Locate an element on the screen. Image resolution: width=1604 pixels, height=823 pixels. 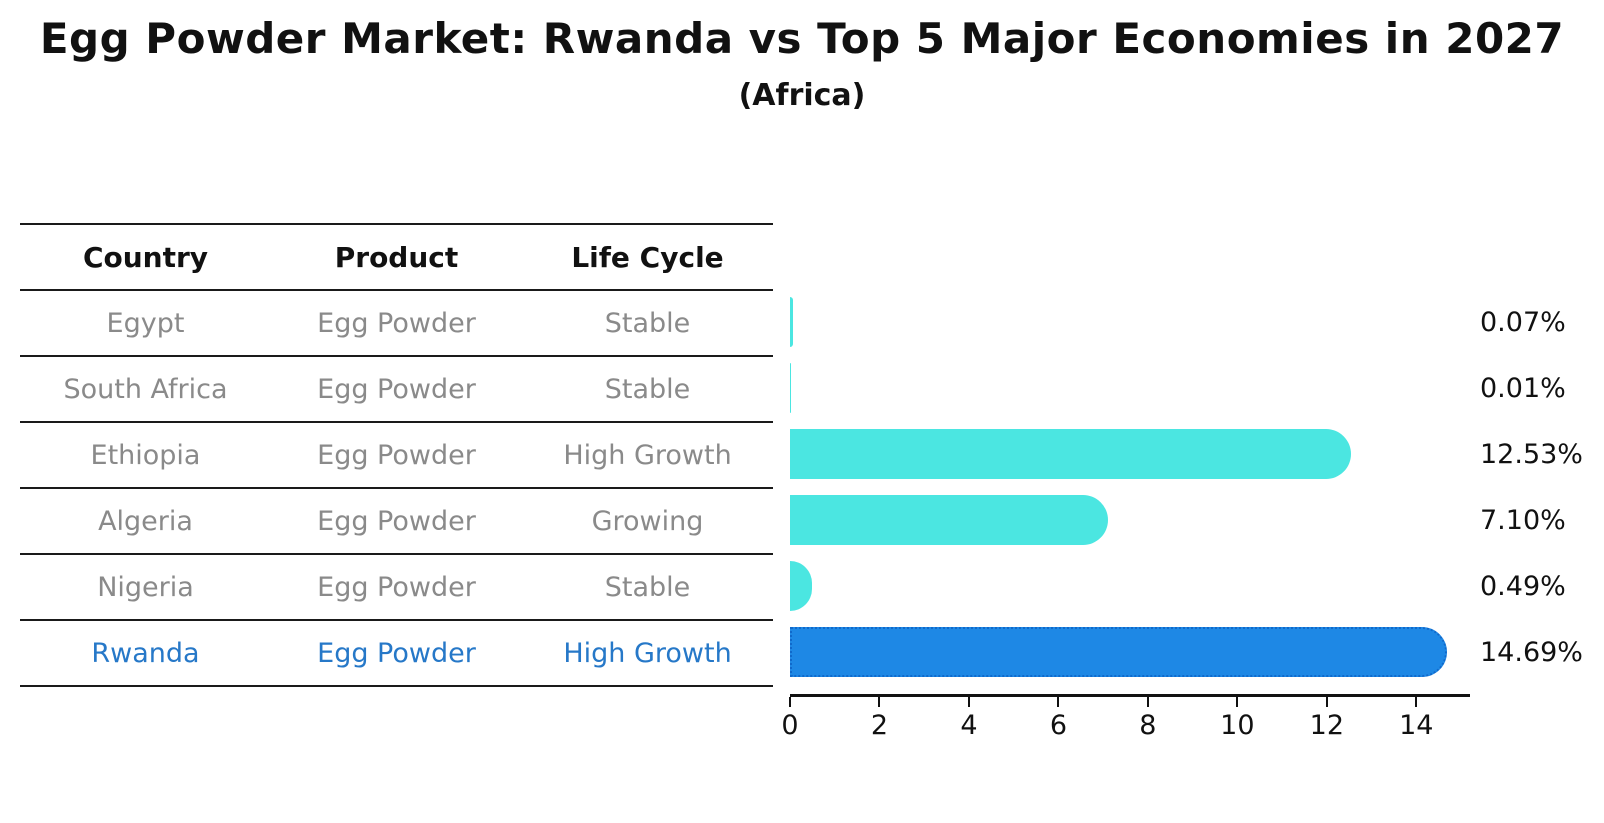
x-axis-tick-label: 14 is located at coordinates (1416, 725).